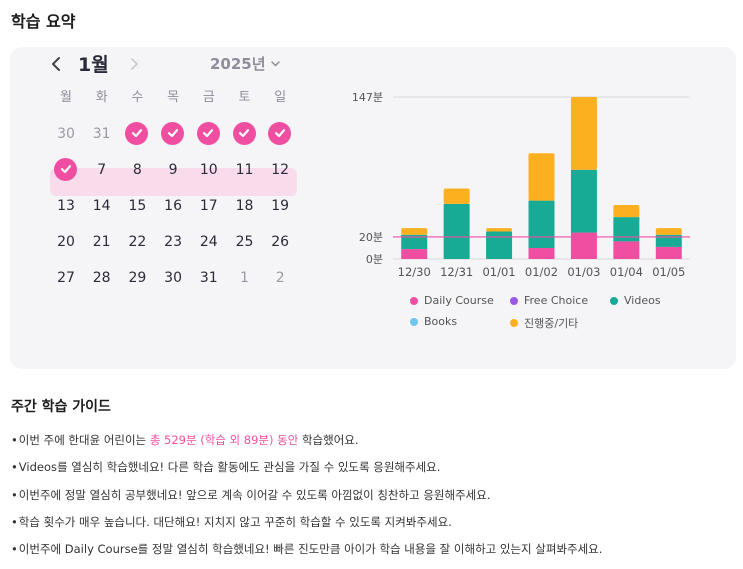 The image size is (743, 569). Describe the element at coordinates (244, 241) in the screenshot. I see `calendar-day: 25` at that location.